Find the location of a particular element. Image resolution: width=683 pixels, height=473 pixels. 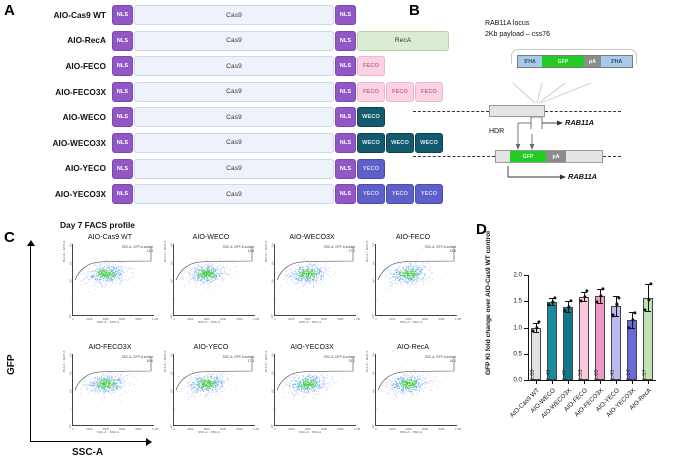

bar-chart-bar: 1.14 is located at coordinates (631, 350).